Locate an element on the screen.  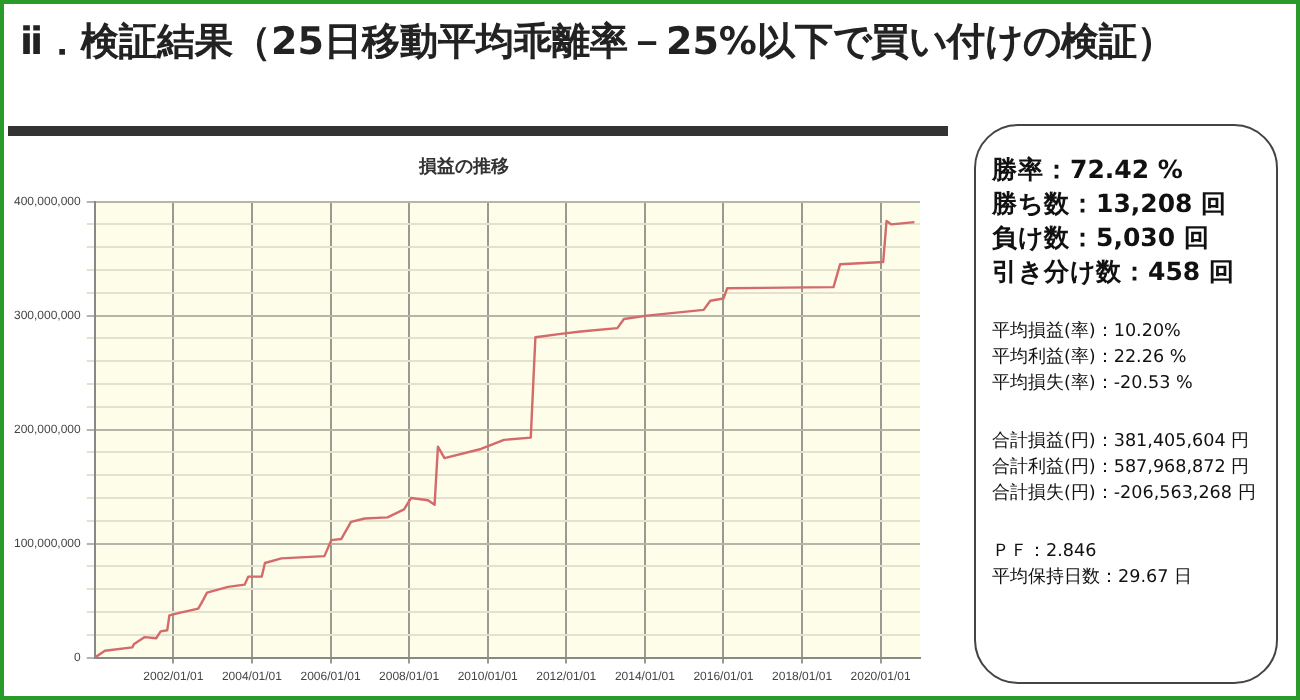
chart-title: ⅱ．検証結果（25日移動平均乖離率－25%以下で買い付けの検証） is located at coordinates (597, 43).